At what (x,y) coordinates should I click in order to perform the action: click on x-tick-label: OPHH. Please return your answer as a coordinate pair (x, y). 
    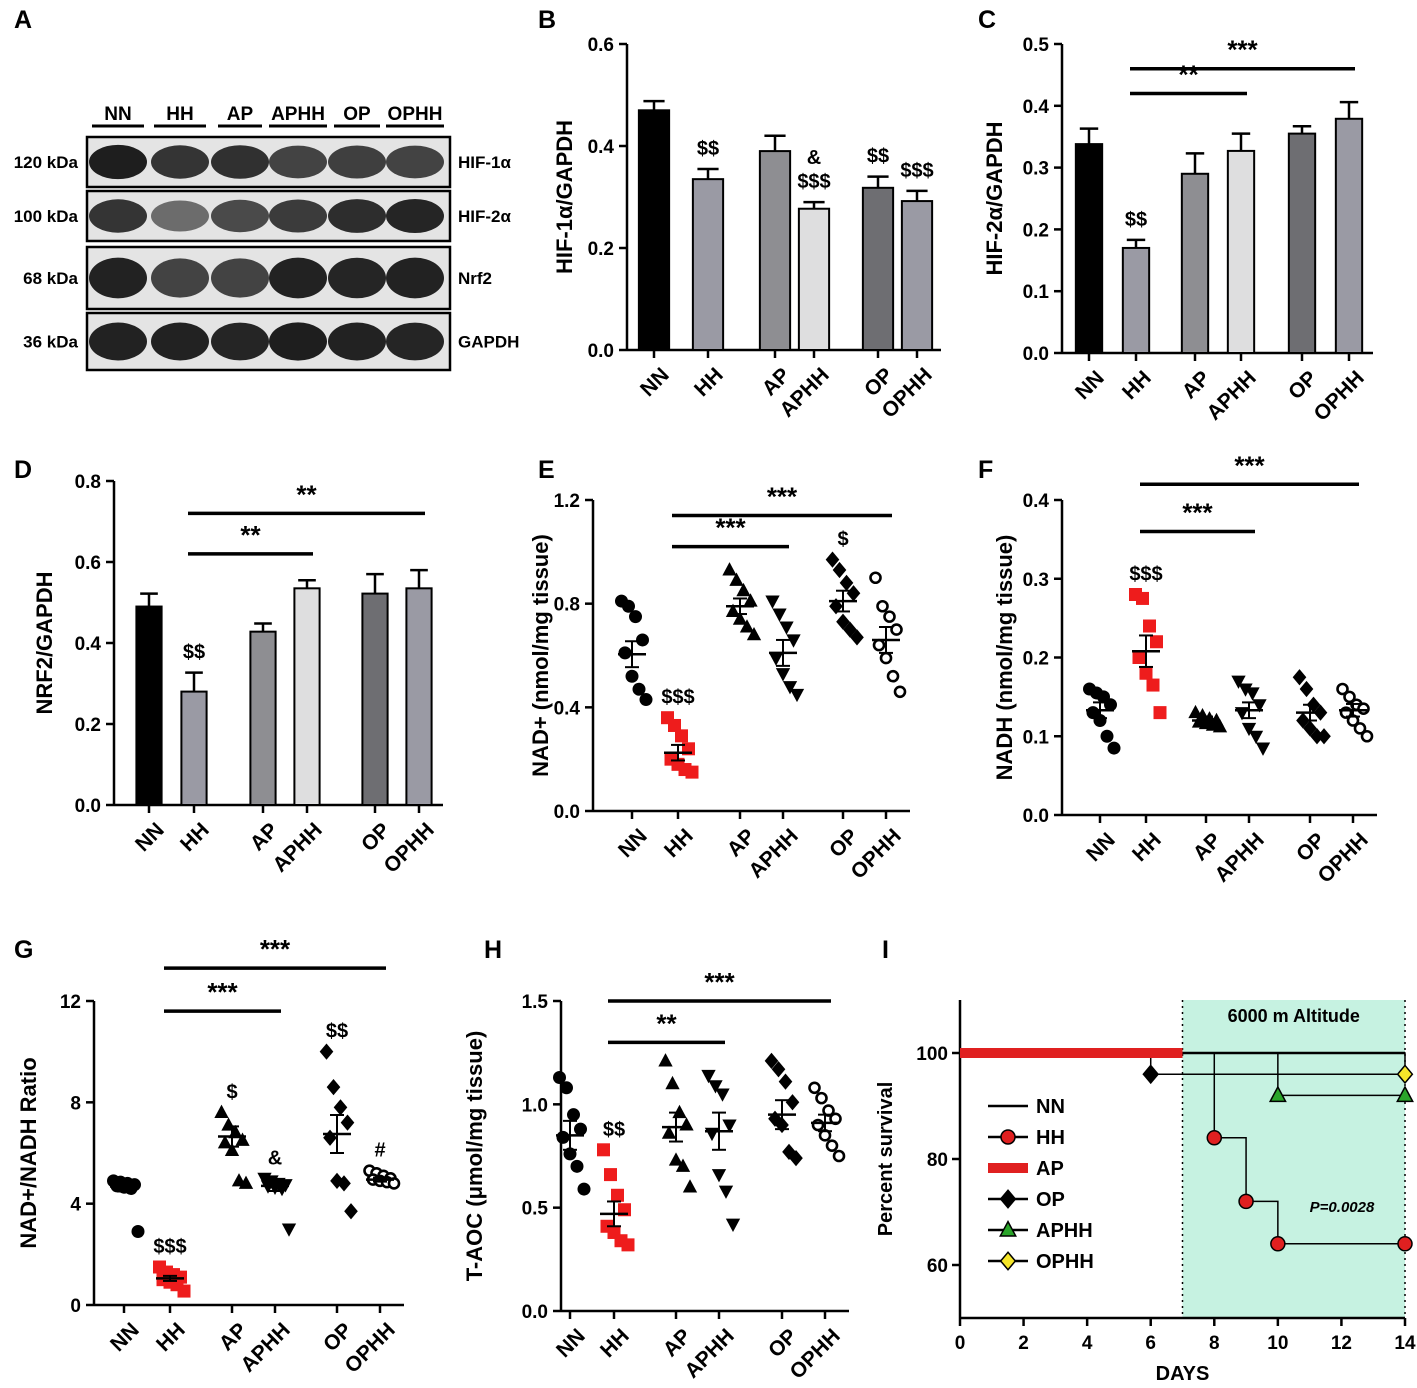
    Looking at the image, I should click on (1343, 857).